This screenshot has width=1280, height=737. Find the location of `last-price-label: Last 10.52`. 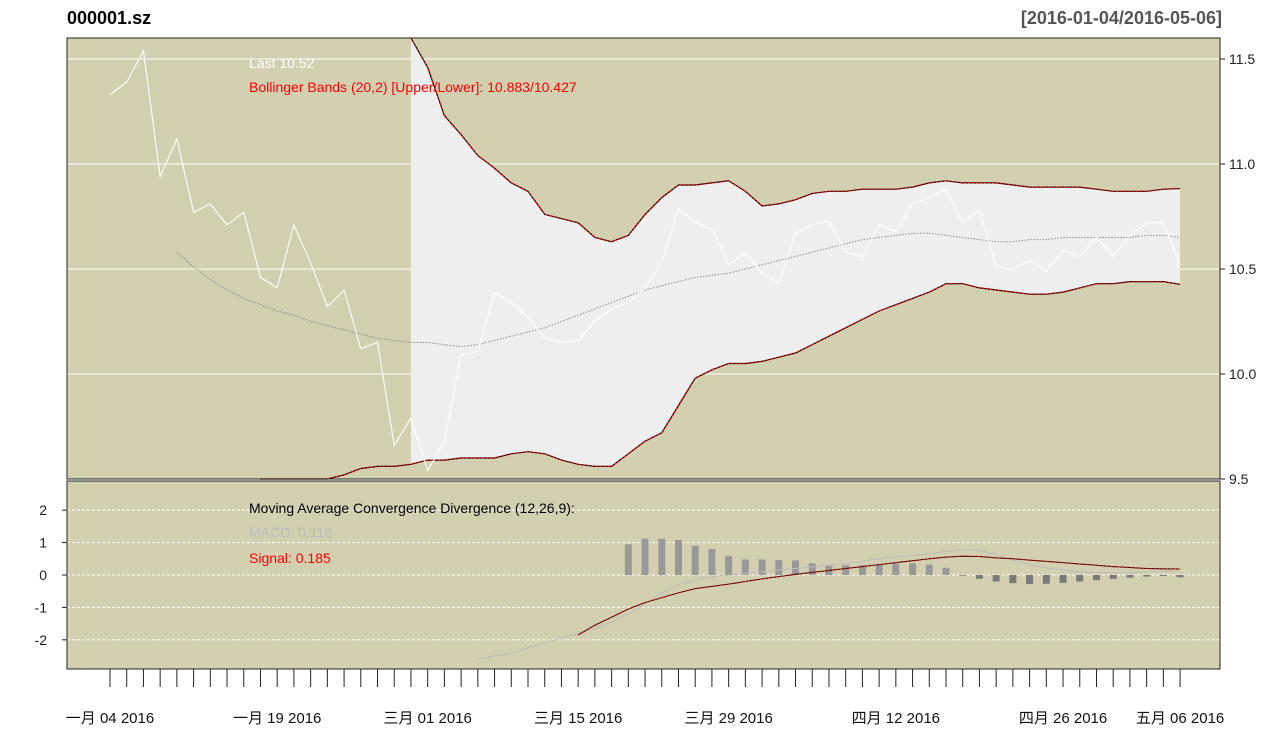

last-price-label: Last 10.52 is located at coordinates (282, 63).